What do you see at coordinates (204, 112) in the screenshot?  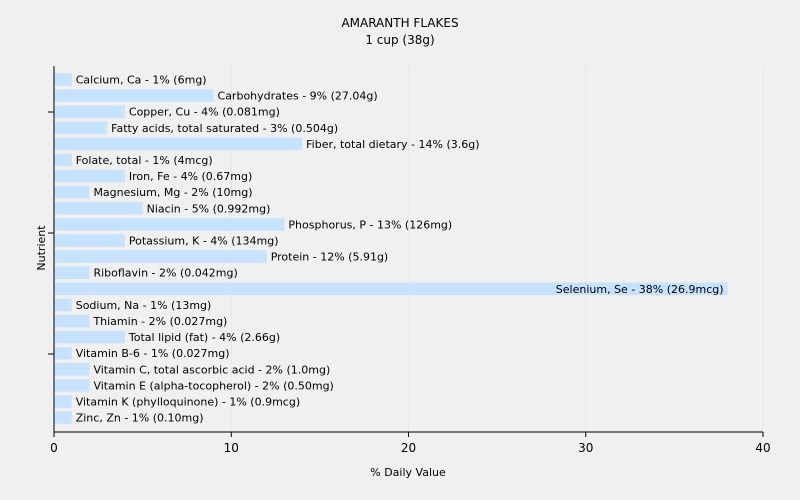 I see `bar-label-2: Copper, Cu - 4% (0.081mg)` at bounding box center [204, 112].